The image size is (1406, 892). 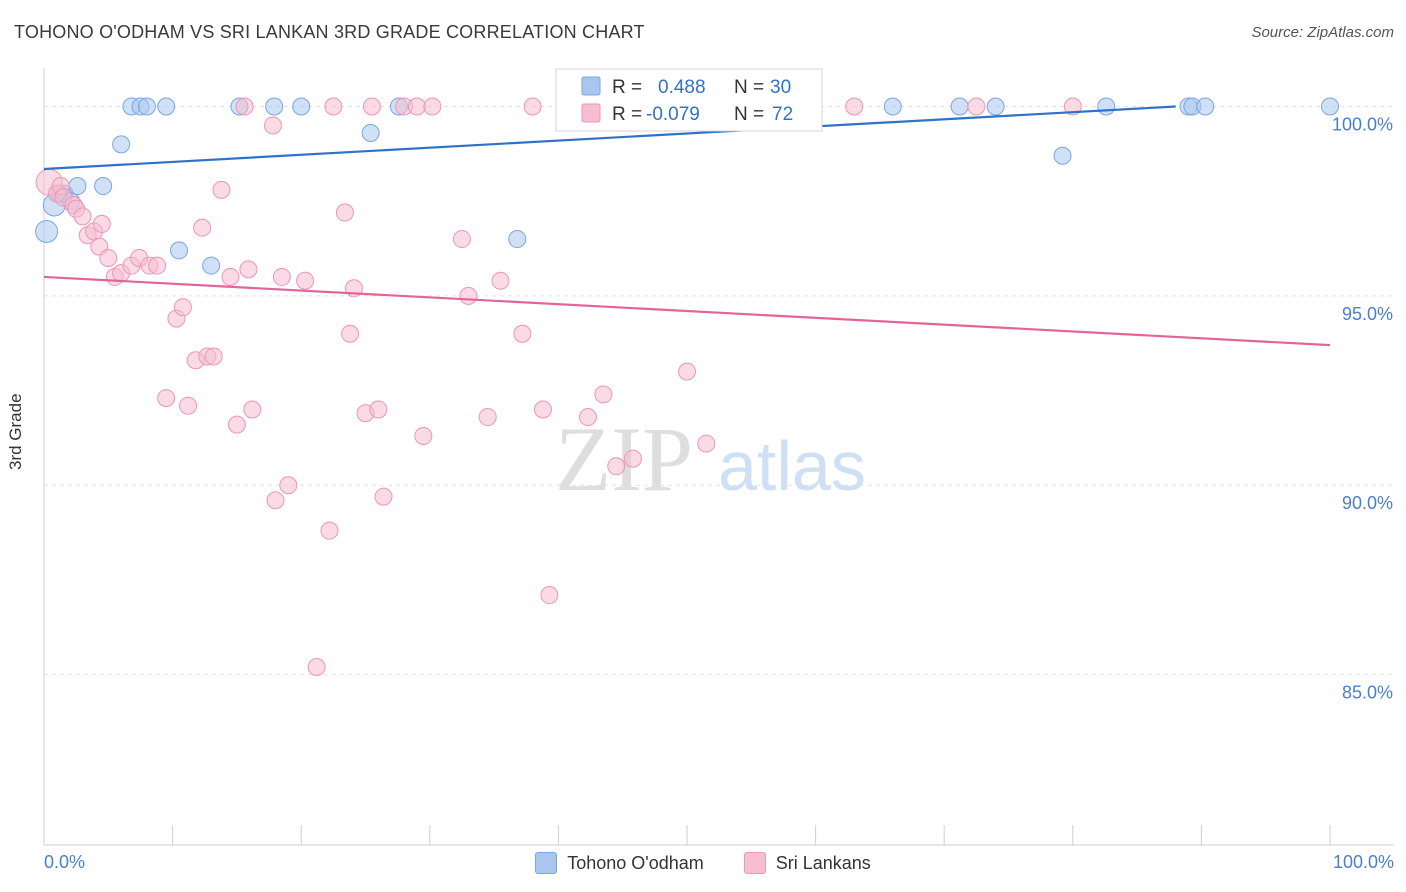 I want to click on stats-n-label-tohono: N =, so click(x=749, y=87).